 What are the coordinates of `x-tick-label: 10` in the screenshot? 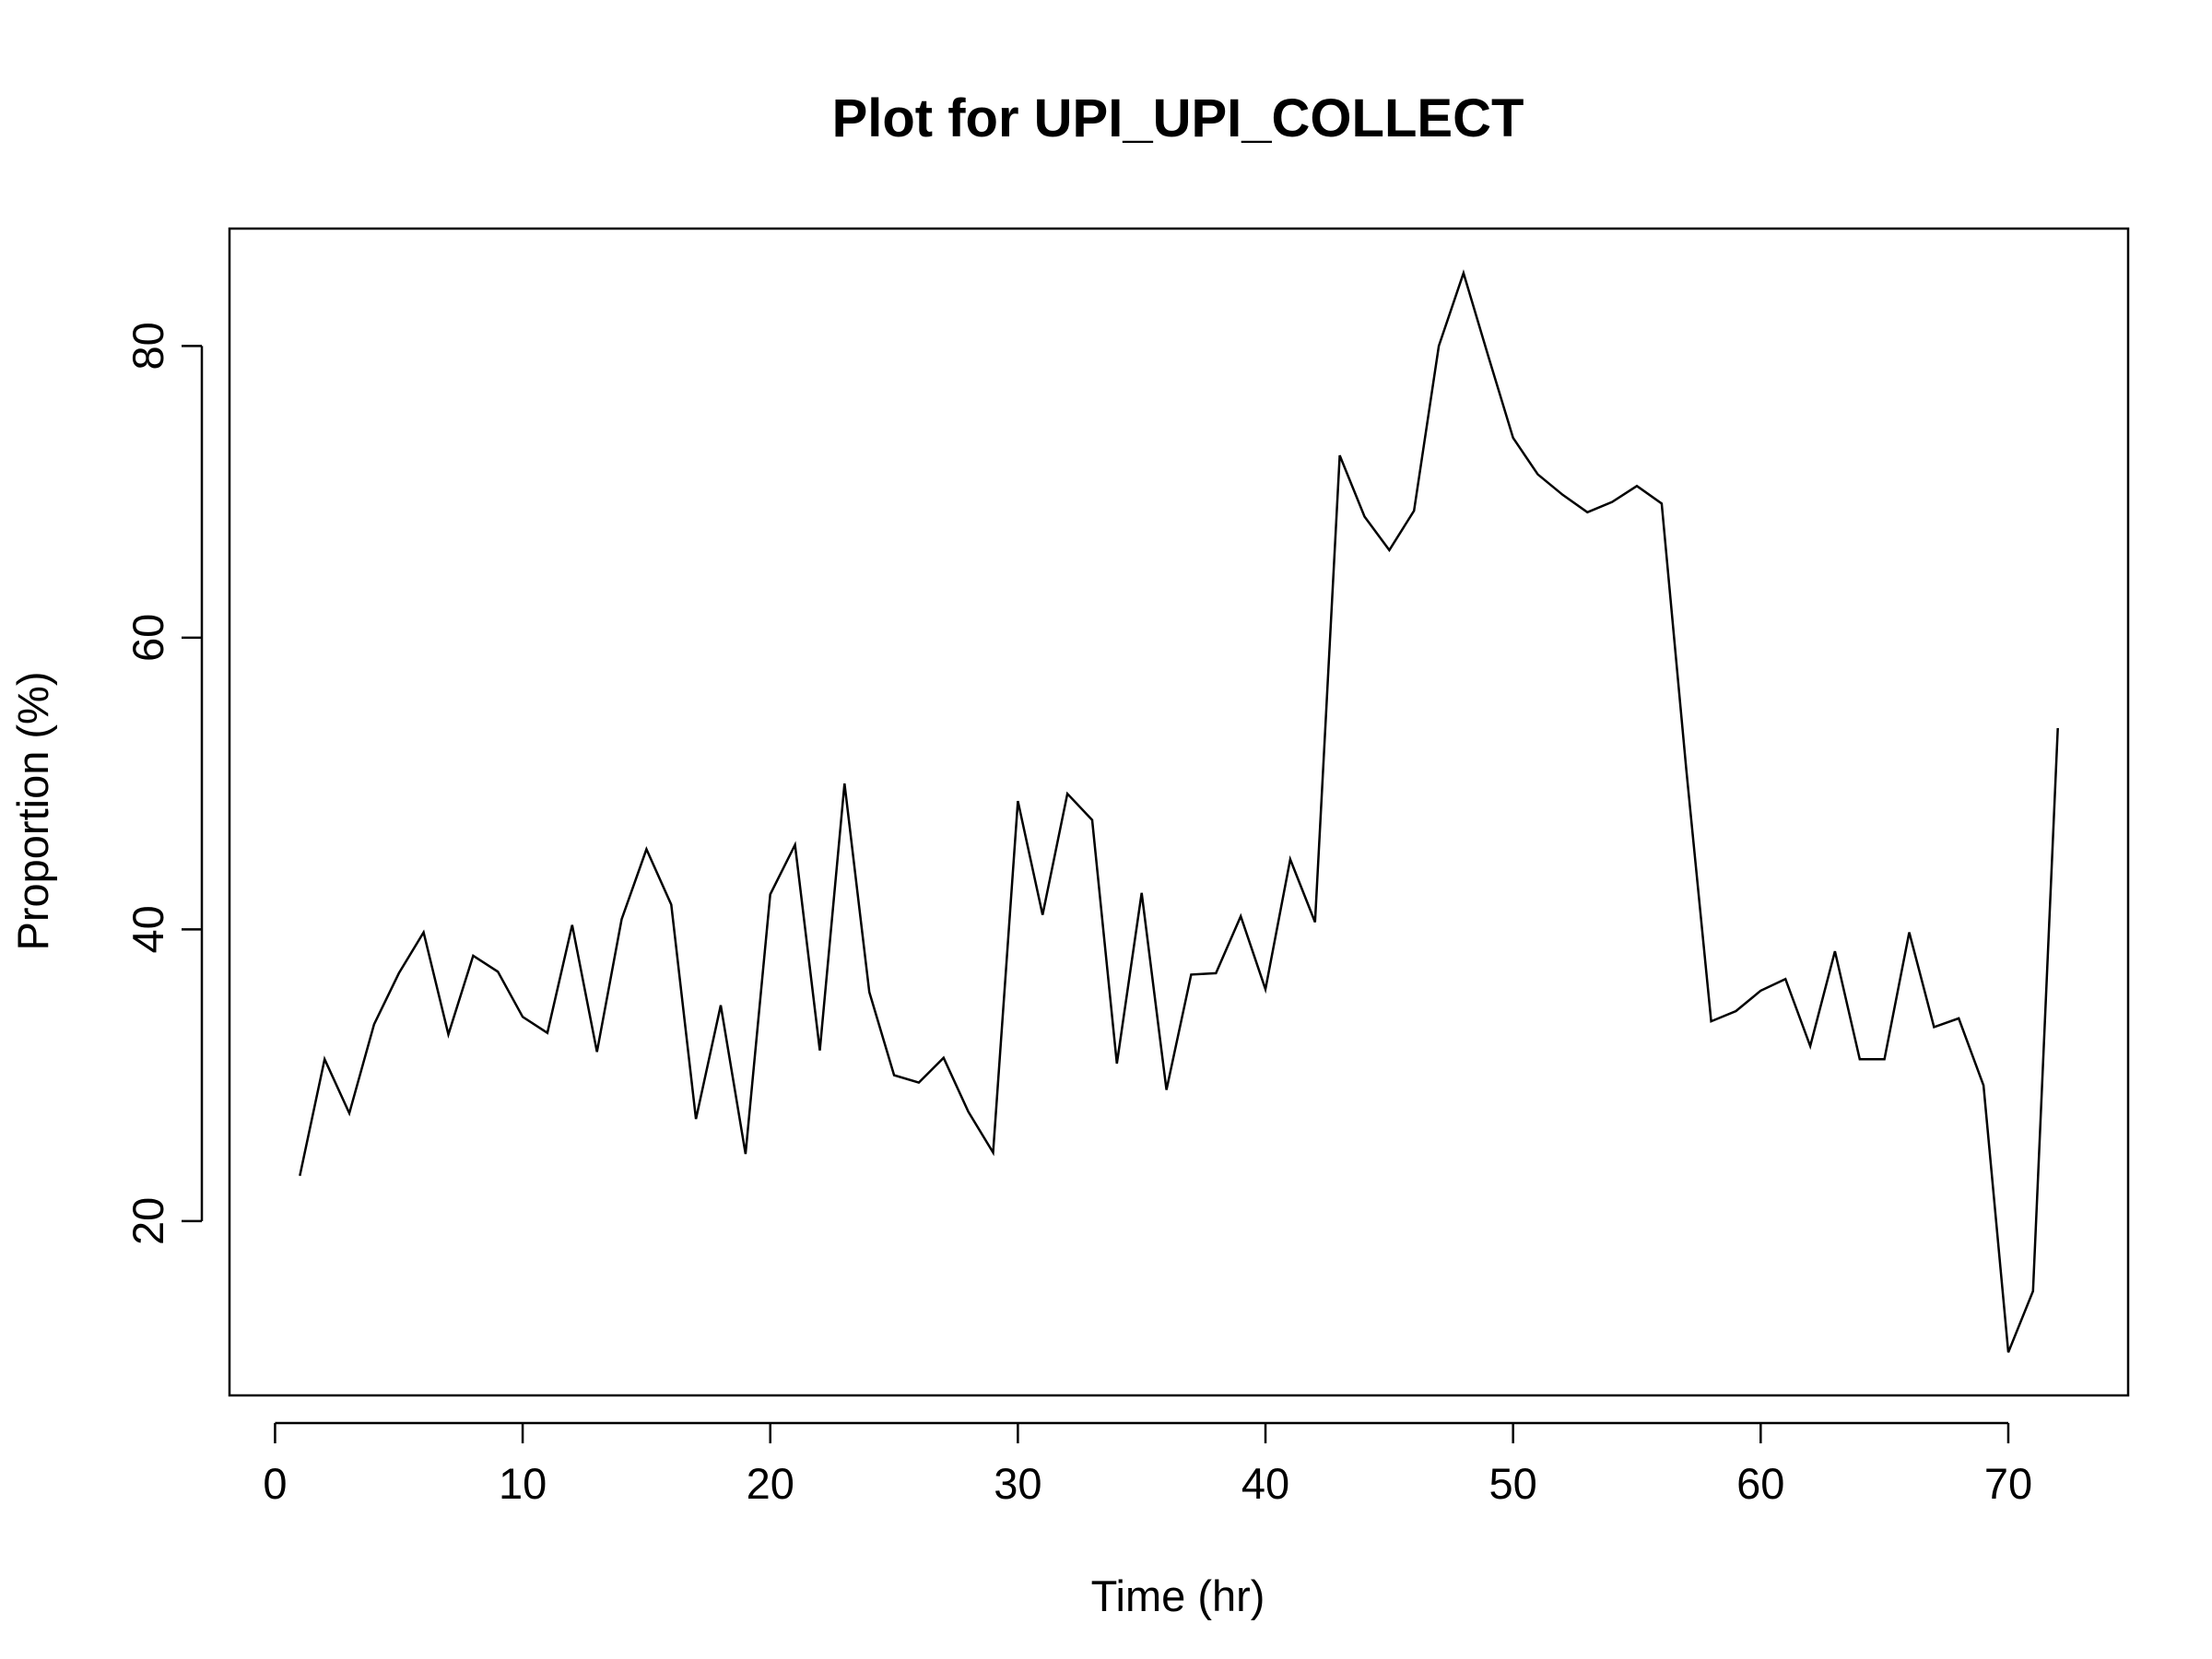 It's located at (523, 1483).